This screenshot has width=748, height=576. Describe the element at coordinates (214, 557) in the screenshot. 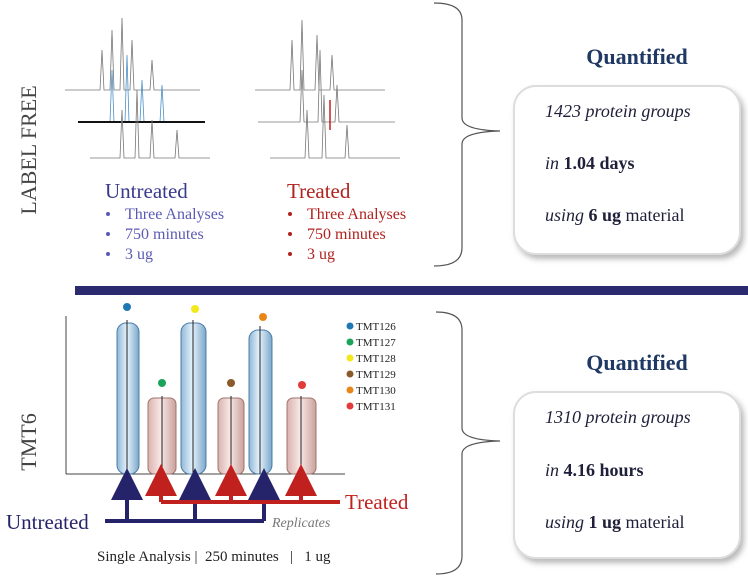

I see `footer: Single Analysis | 250 minutes | 1 ug` at that location.